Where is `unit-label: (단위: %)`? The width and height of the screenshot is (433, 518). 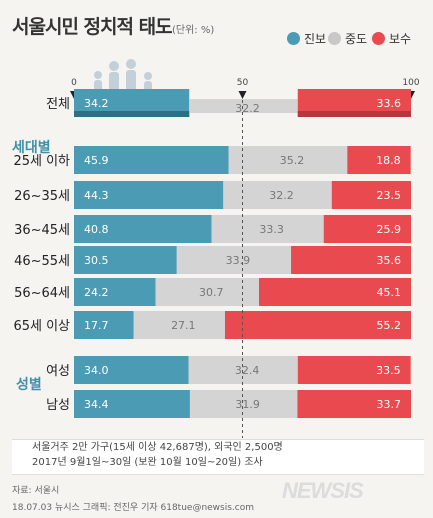 unit-label: (단위: %) is located at coordinates (193, 30).